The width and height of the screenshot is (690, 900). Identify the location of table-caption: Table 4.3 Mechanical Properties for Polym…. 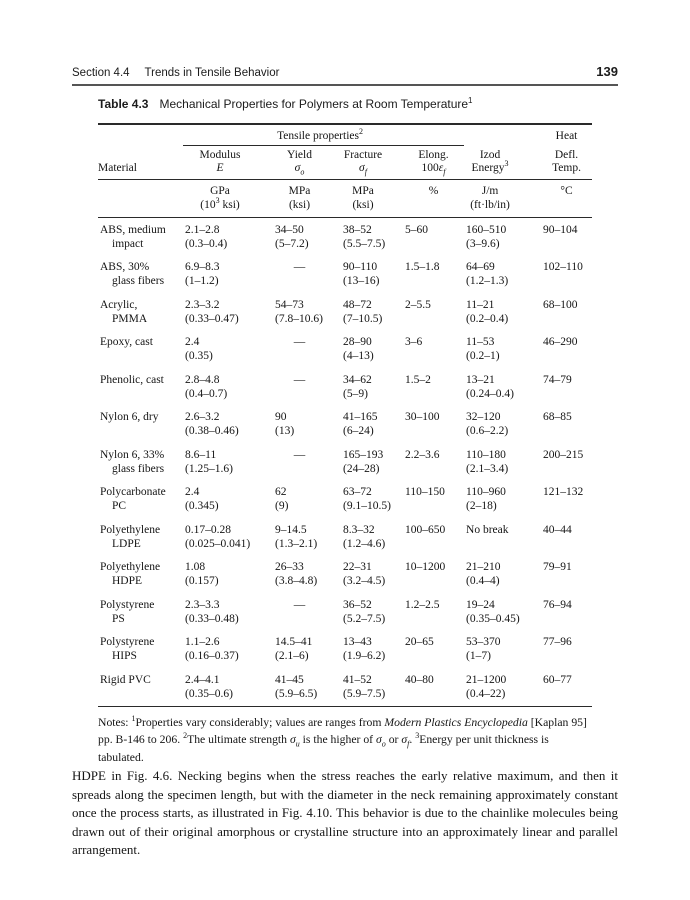
(345, 104).